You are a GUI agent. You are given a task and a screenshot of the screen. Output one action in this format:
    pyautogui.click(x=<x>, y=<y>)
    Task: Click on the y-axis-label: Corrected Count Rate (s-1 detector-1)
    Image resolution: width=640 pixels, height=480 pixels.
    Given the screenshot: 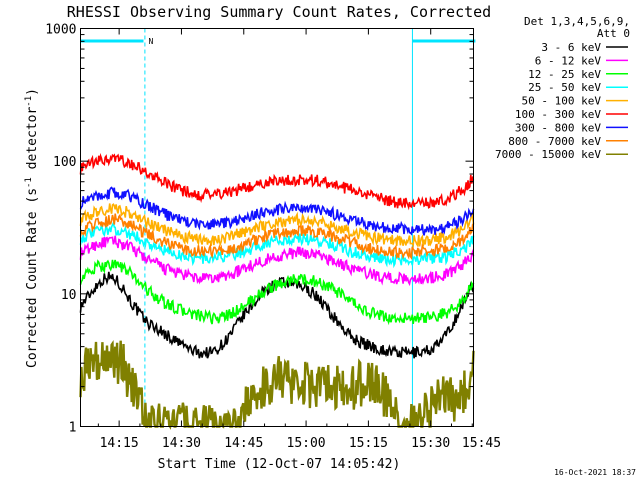 What is the action you would take?
    pyautogui.click(x=32, y=228)
    